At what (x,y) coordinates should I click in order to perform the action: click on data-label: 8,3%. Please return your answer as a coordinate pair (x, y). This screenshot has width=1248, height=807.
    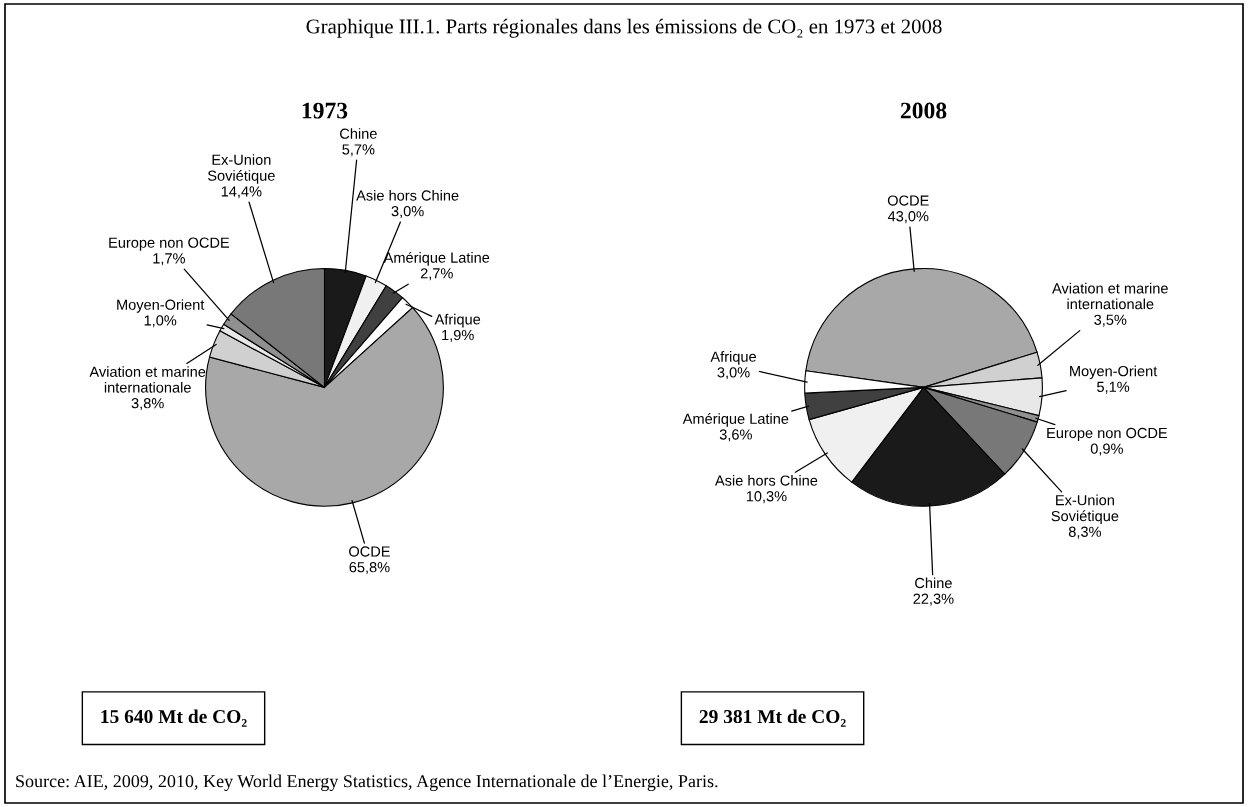
    Looking at the image, I should click on (1084, 532).